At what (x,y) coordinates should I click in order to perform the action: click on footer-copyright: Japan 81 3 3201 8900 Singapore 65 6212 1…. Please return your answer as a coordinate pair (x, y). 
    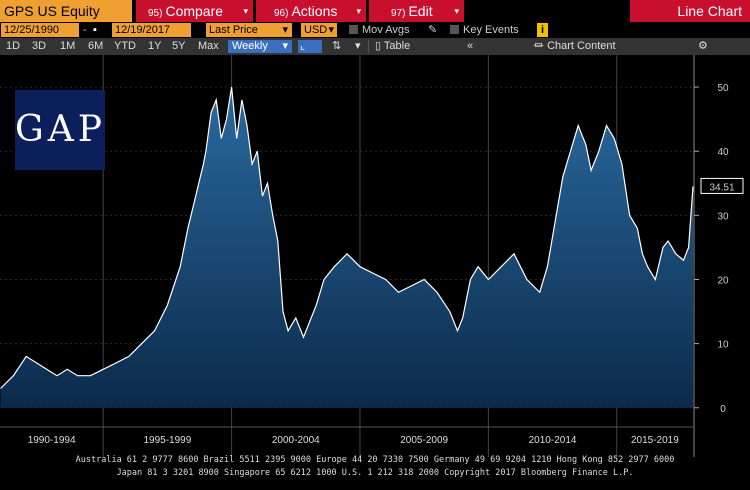
    Looking at the image, I should click on (375, 473).